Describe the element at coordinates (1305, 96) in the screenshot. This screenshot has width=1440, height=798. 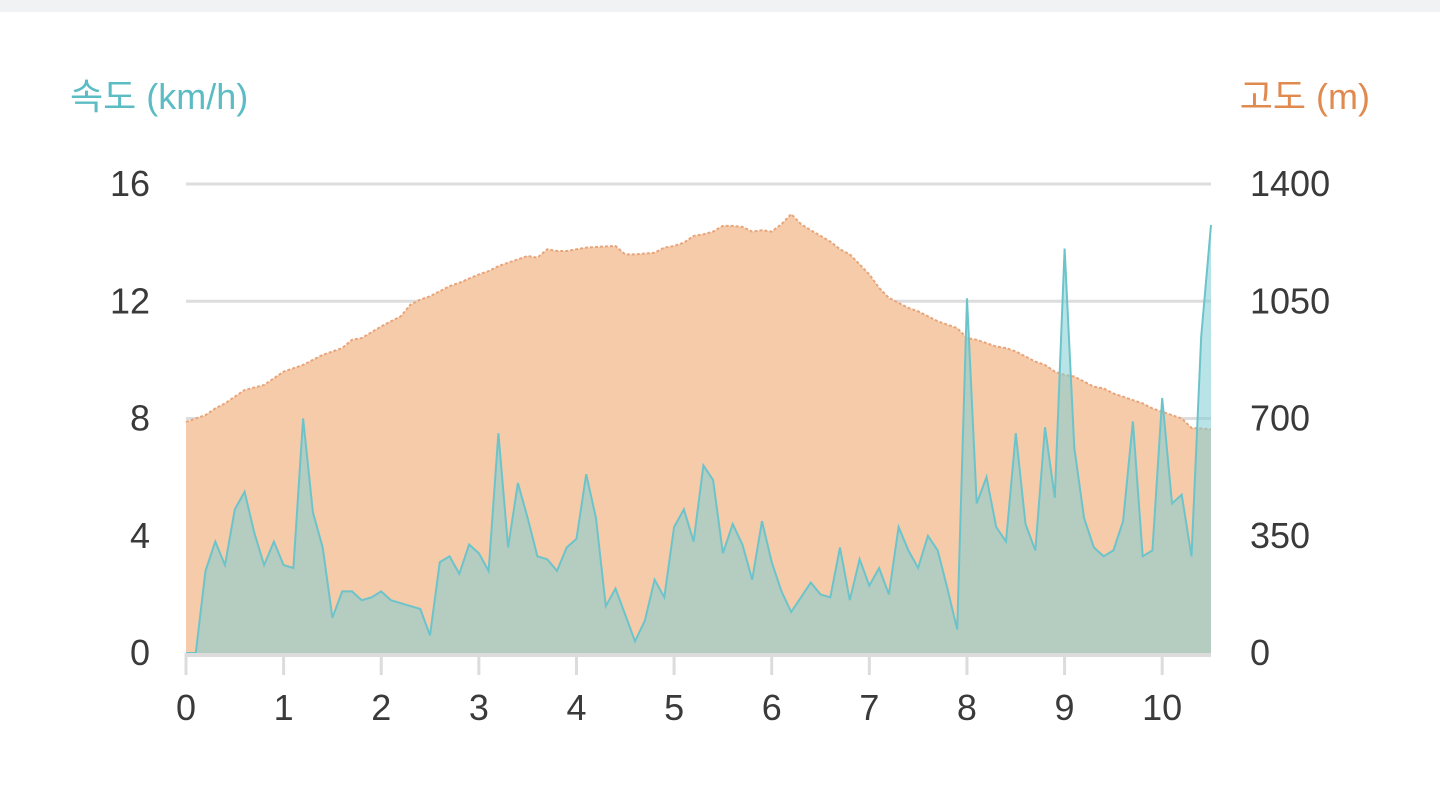
I see `right-axis-title: 고도 (m)` at that location.